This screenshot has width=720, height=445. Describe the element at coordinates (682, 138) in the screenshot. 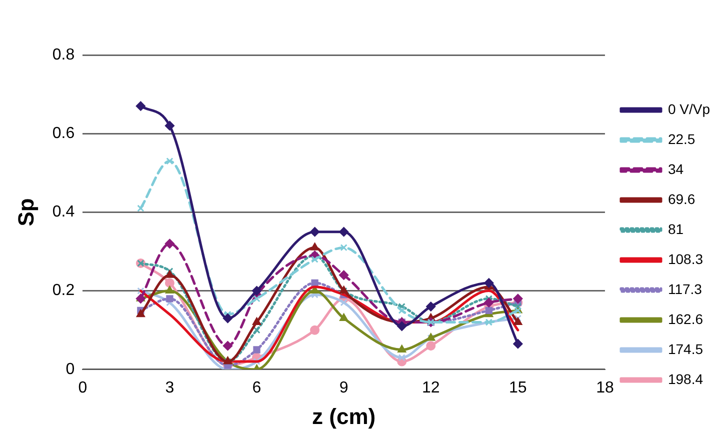

I see `legend-label: 22.5` at that location.